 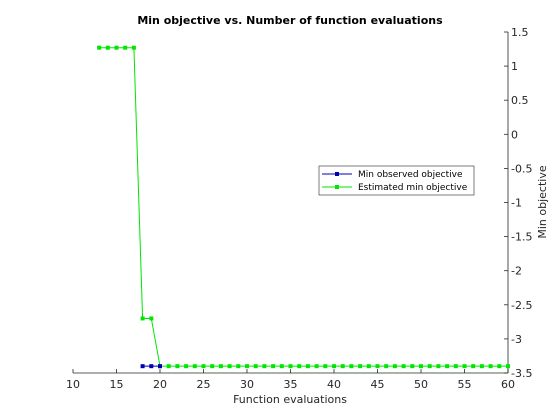 I want to click on y-tick-label: -3, so click(x=516, y=339).